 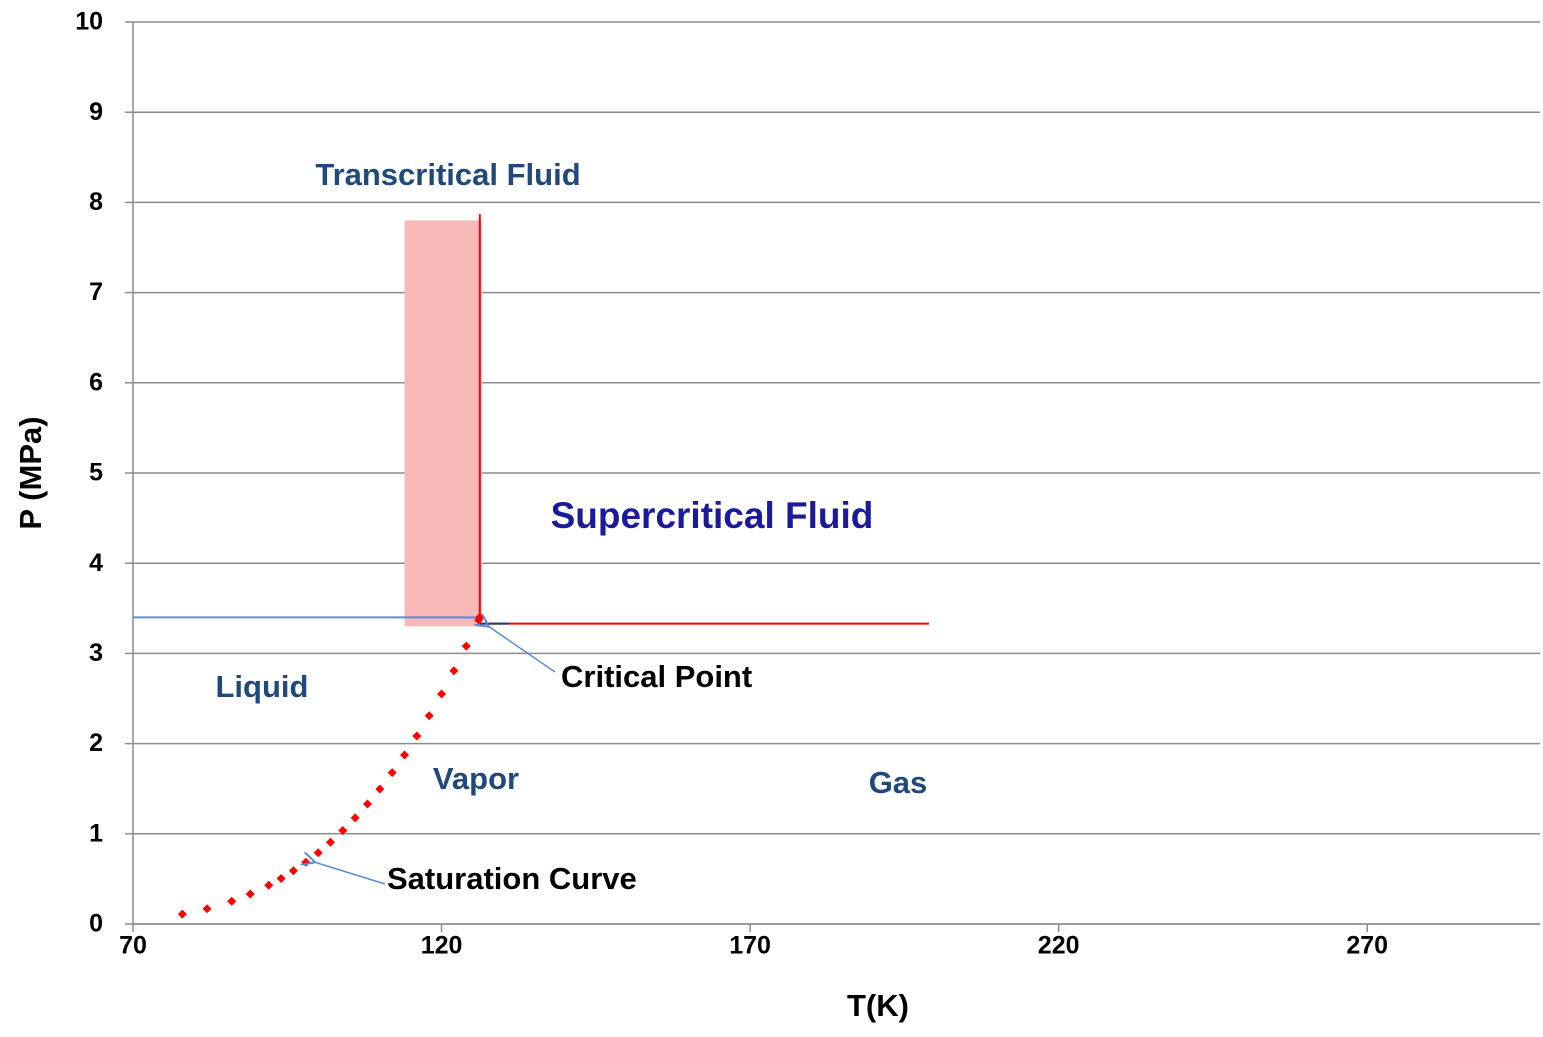 I want to click on y-tick-label: 2, so click(x=96, y=743).